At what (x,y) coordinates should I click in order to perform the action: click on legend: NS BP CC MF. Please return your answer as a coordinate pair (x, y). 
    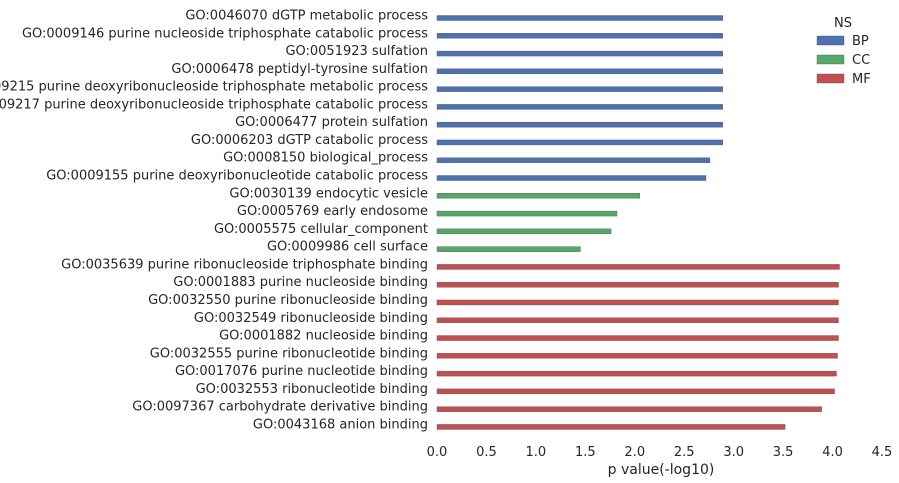
    Looking at the image, I should click on (843, 51).